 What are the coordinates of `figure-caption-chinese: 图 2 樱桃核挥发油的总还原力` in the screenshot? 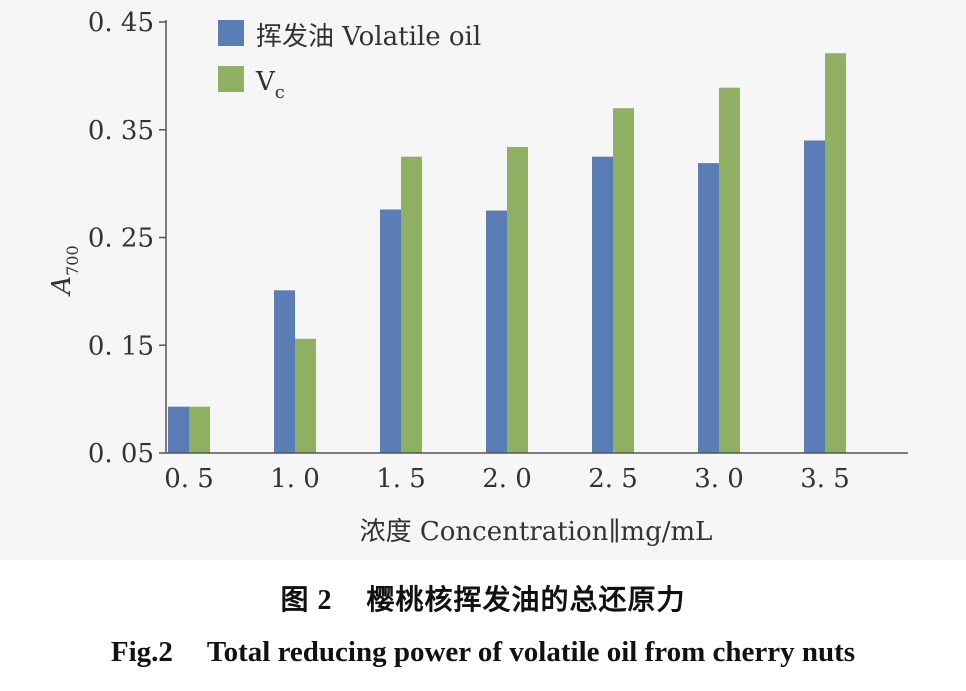 It's located at (483, 598).